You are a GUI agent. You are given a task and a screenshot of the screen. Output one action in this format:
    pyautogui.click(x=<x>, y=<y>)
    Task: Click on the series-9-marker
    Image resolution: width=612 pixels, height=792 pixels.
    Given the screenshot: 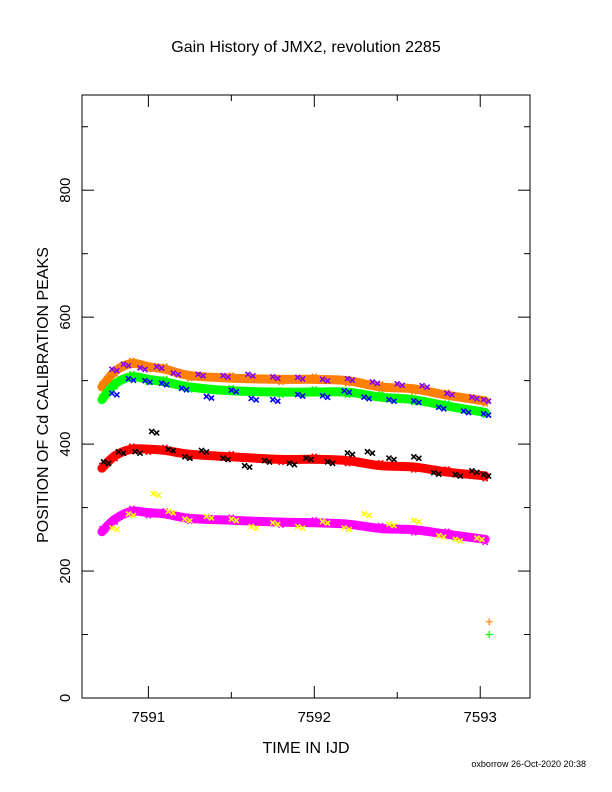 What is the action you would take?
    pyautogui.click(x=489, y=635)
    